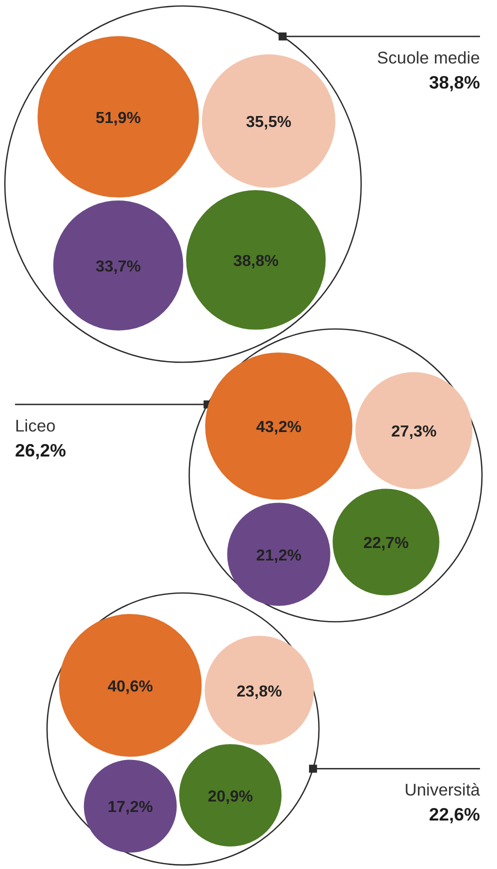  What do you see at coordinates (118, 118) in the screenshot?
I see `data-label: 51,9%` at bounding box center [118, 118].